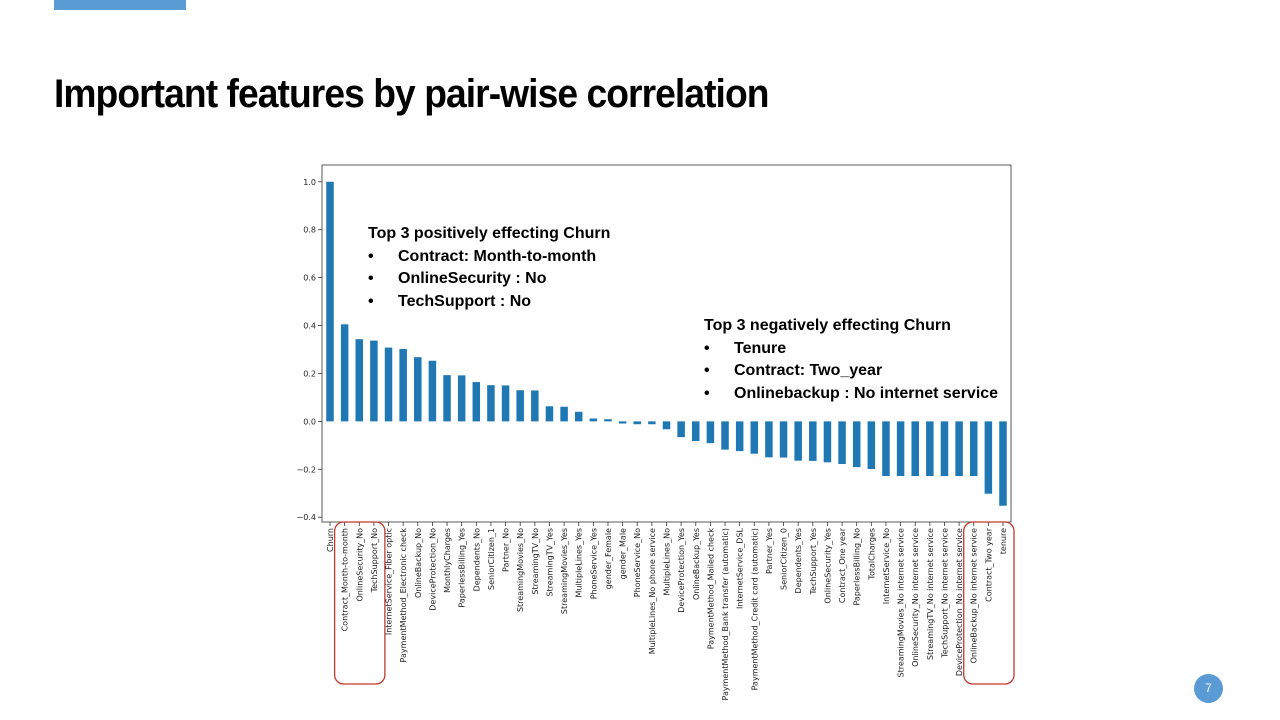 The width and height of the screenshot is (1280, 720). What do you see at coordinates (667, 562) in the screenshot?
I see `x-tick-label: MultipleLines_No` at bounding box center [667, 562].